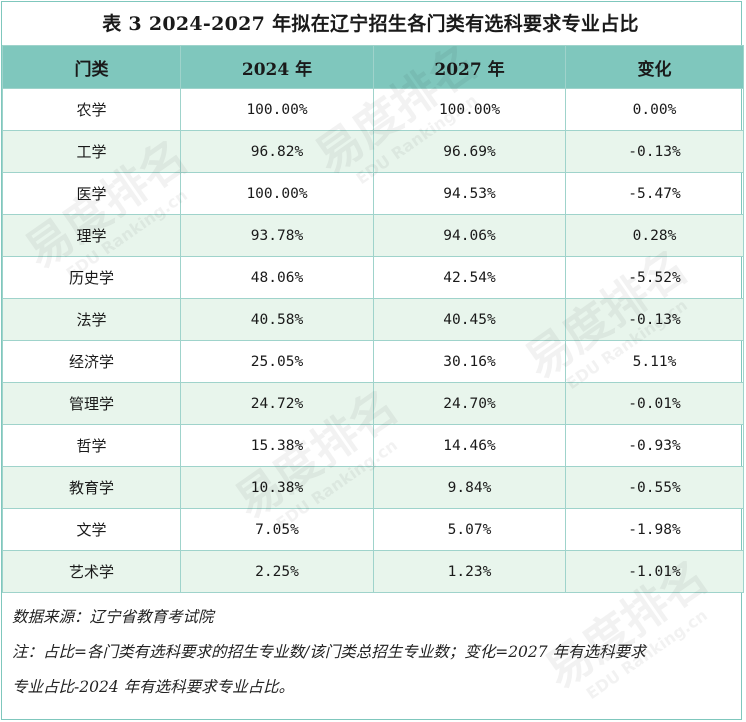 This screenshot has width=746, height=722. I want to click on cell-2024: 10.38%, so click(277, 487).